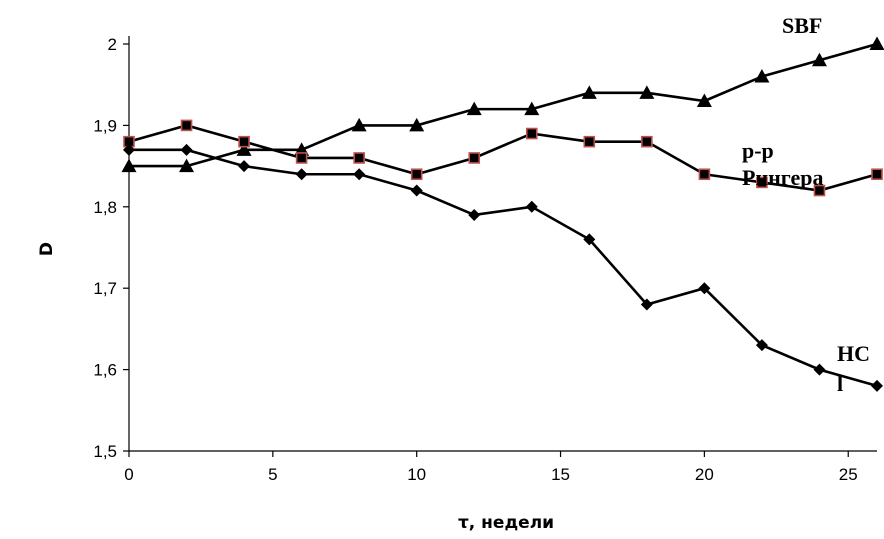  I want to click on series-line, so click(503, 158).